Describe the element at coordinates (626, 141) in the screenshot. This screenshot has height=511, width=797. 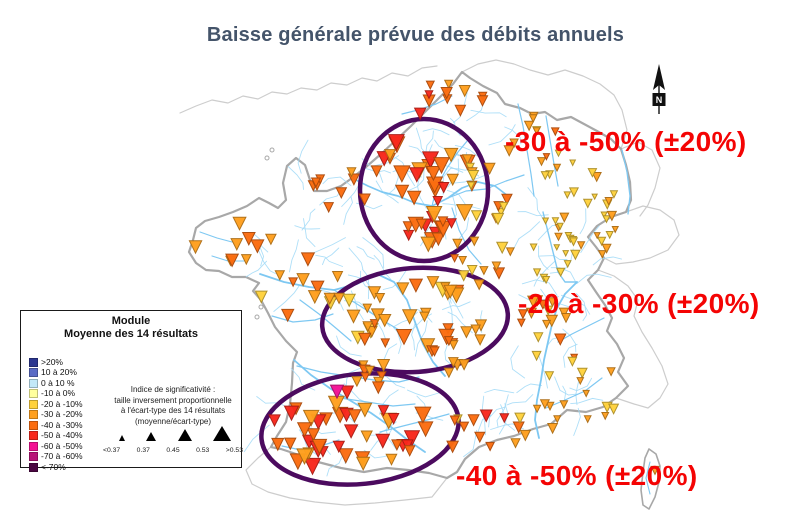
I see `region-annotation-1: -30 à -50% (±20%)` at that location.